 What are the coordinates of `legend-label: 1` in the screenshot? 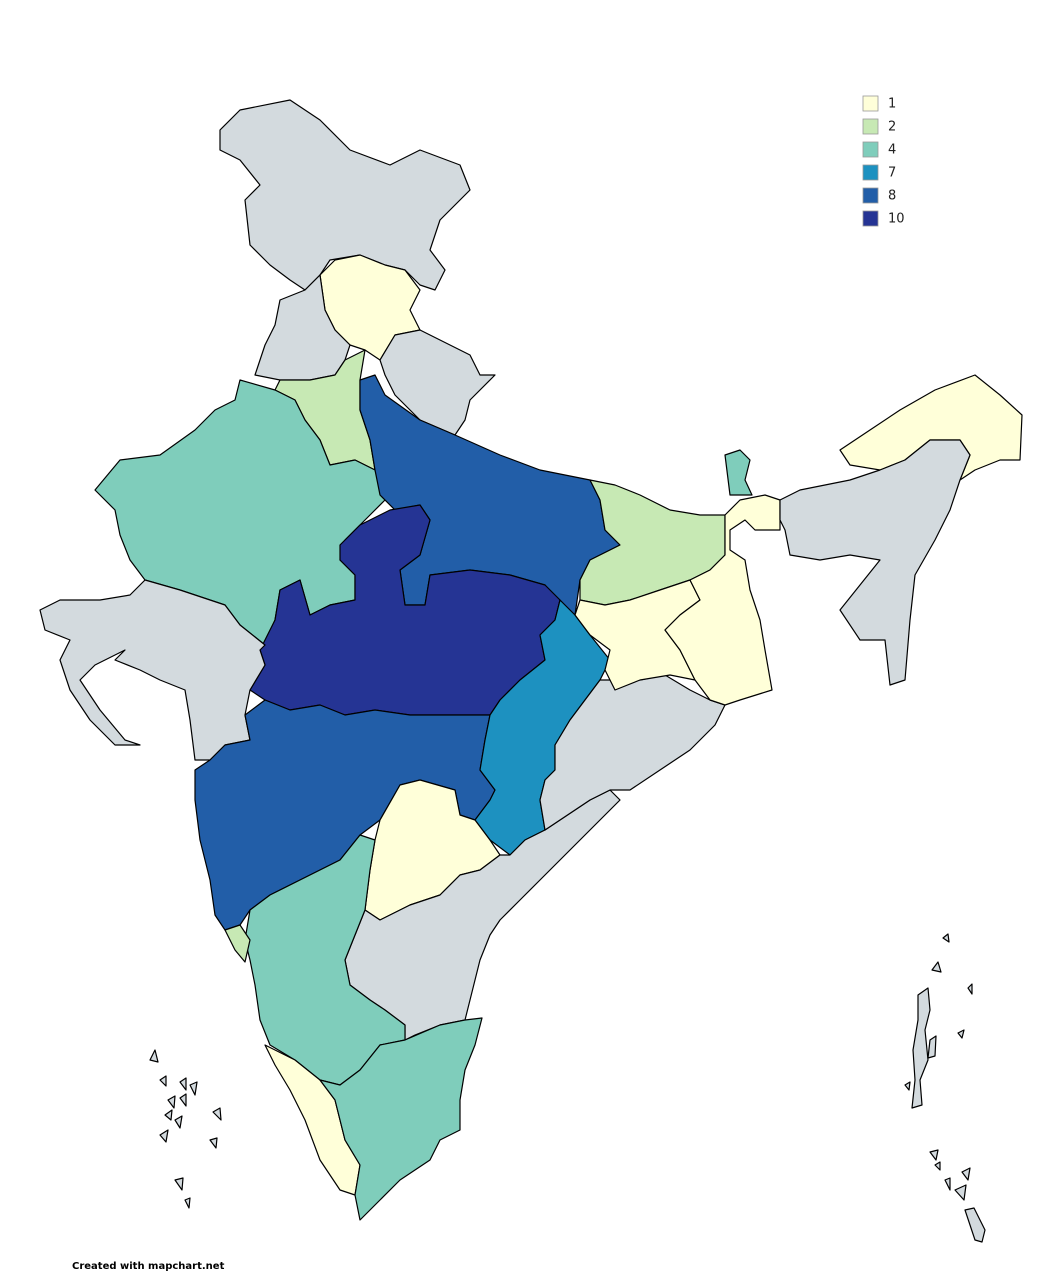 It's located at (892, 104).